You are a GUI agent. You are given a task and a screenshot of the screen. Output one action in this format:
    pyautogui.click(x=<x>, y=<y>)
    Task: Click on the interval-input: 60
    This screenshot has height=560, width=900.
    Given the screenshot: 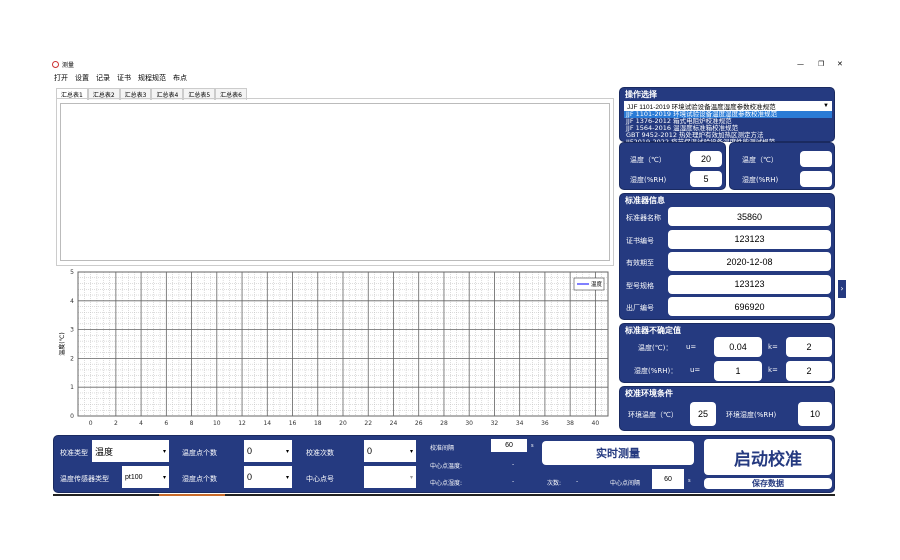 What is the action you would take?
    pyautogui.click(x=509, y=445)
    